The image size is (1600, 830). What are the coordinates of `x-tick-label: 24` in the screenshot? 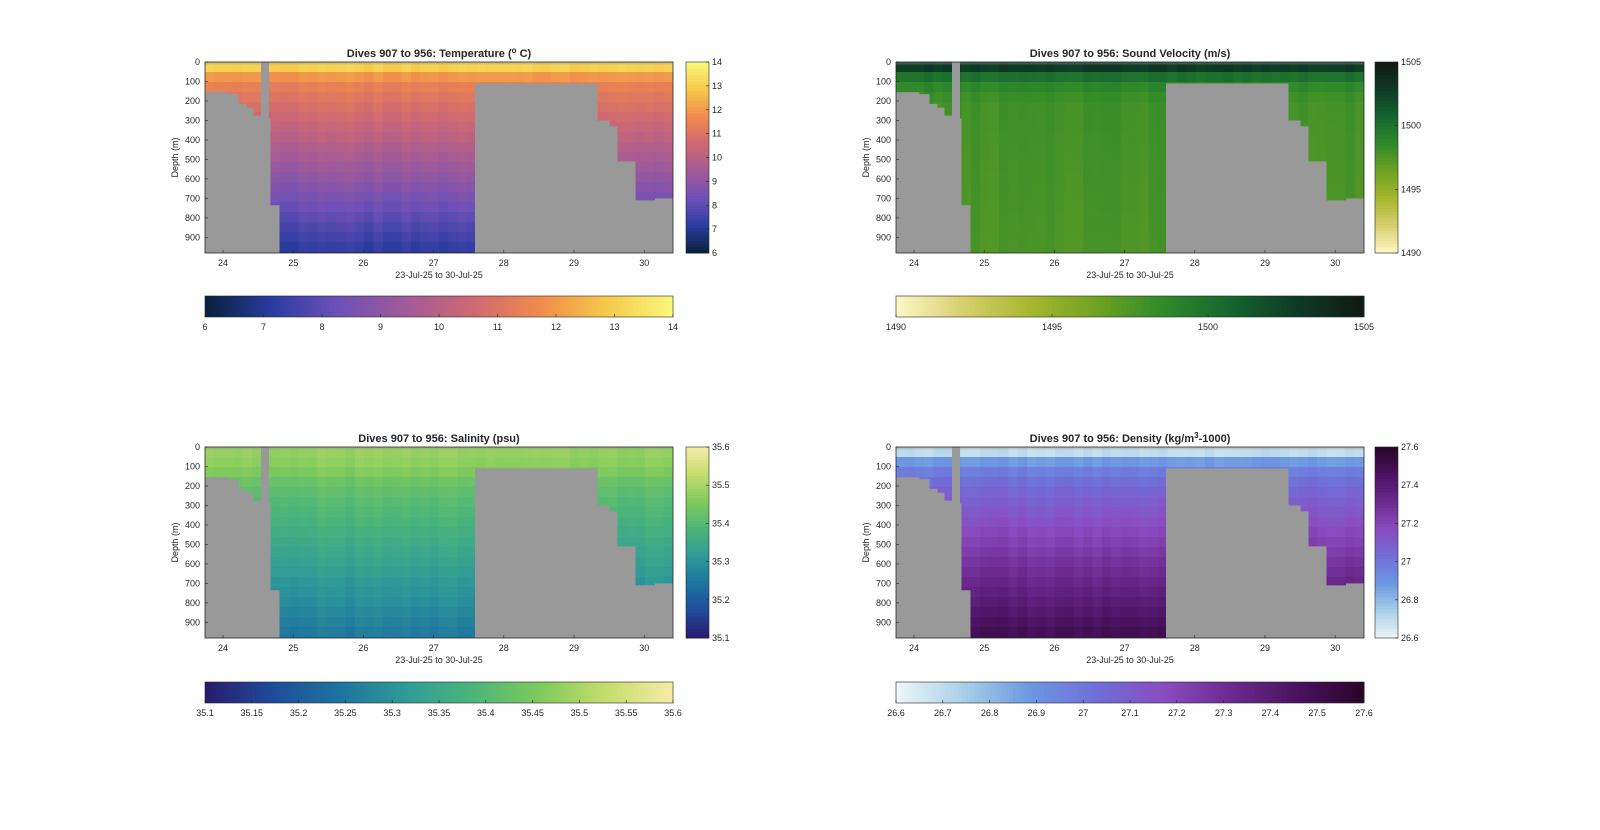 It's located at (223, 263).